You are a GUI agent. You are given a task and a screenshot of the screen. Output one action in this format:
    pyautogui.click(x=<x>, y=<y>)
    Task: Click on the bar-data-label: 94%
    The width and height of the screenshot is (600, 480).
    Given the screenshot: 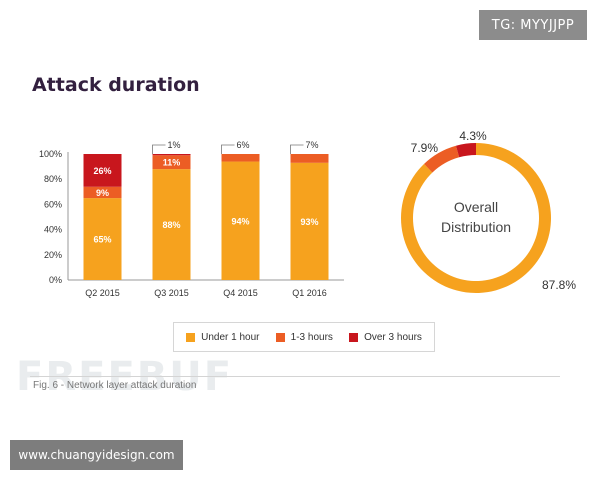 What is the action you would take?
    pyautogui.click(x=240, y=221)
    